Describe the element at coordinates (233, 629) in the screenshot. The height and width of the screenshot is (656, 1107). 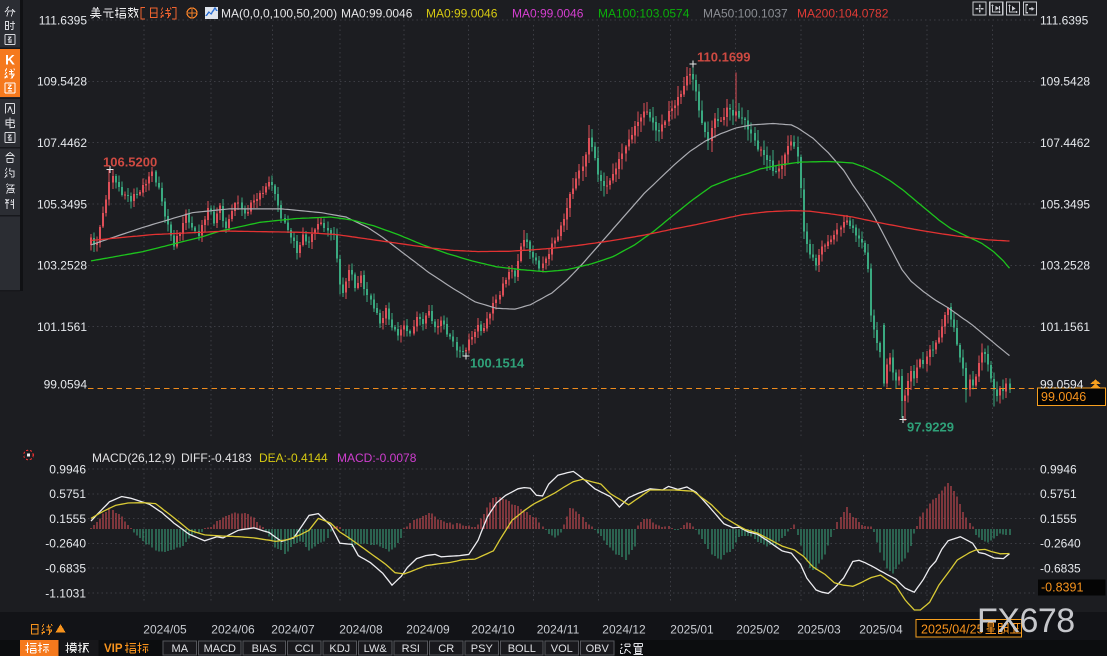
I see `svg-text: 2024/06` at that location.